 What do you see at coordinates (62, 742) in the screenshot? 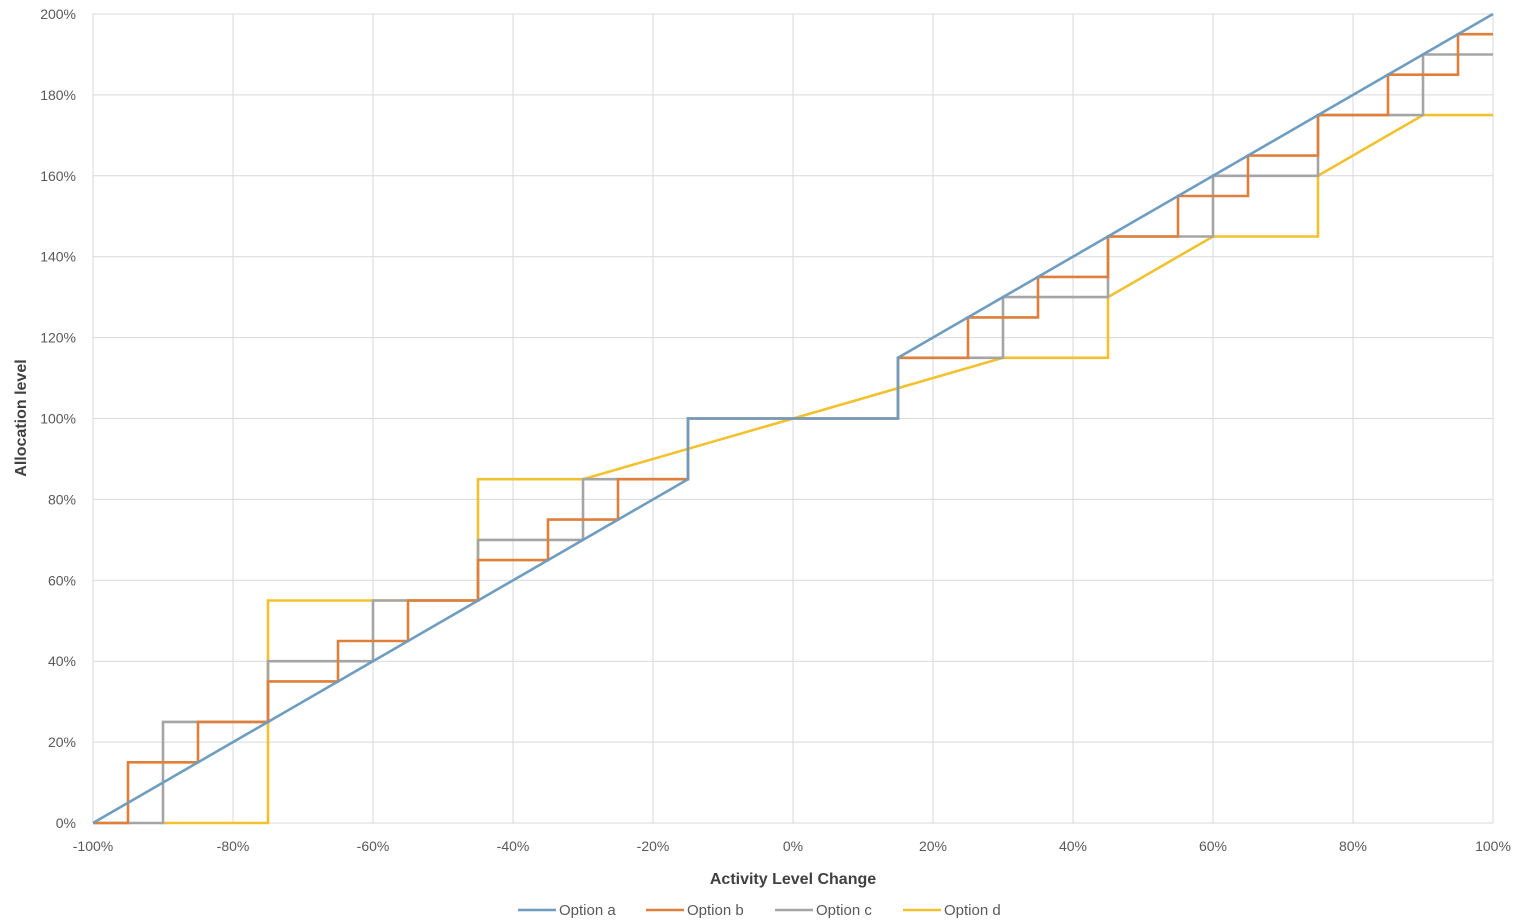
I see `y-tick-label: 20%` at bounding box center [62, 742].